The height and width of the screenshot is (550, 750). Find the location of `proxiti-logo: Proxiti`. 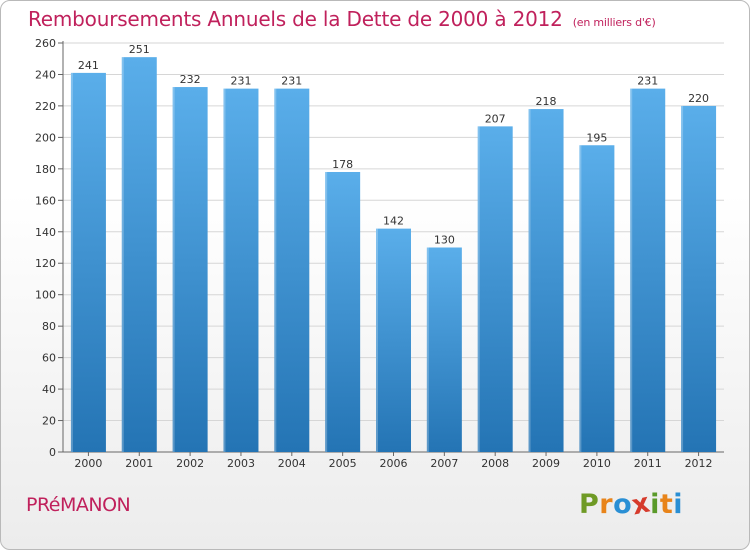

proxiti-logo: Proxiti is located at coordinates (631, 504).